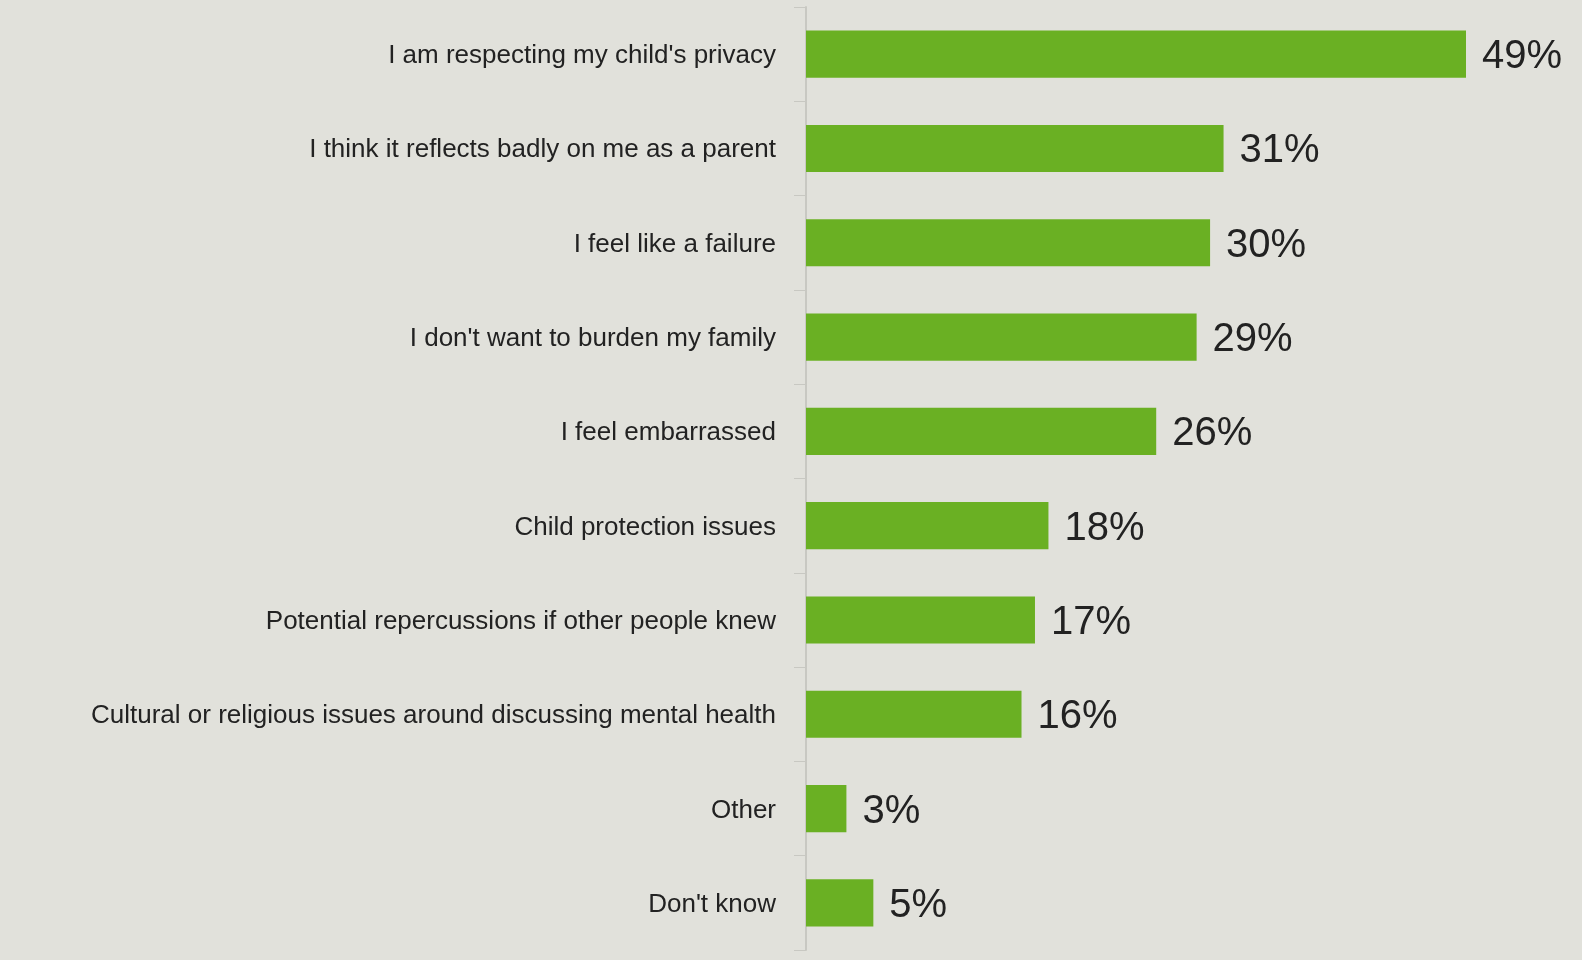 The width and height of the screenshot is (1582, 960). Describe the element at coordinates (918, 902) in the screenshot. I see `data-label: 5%` at that location.